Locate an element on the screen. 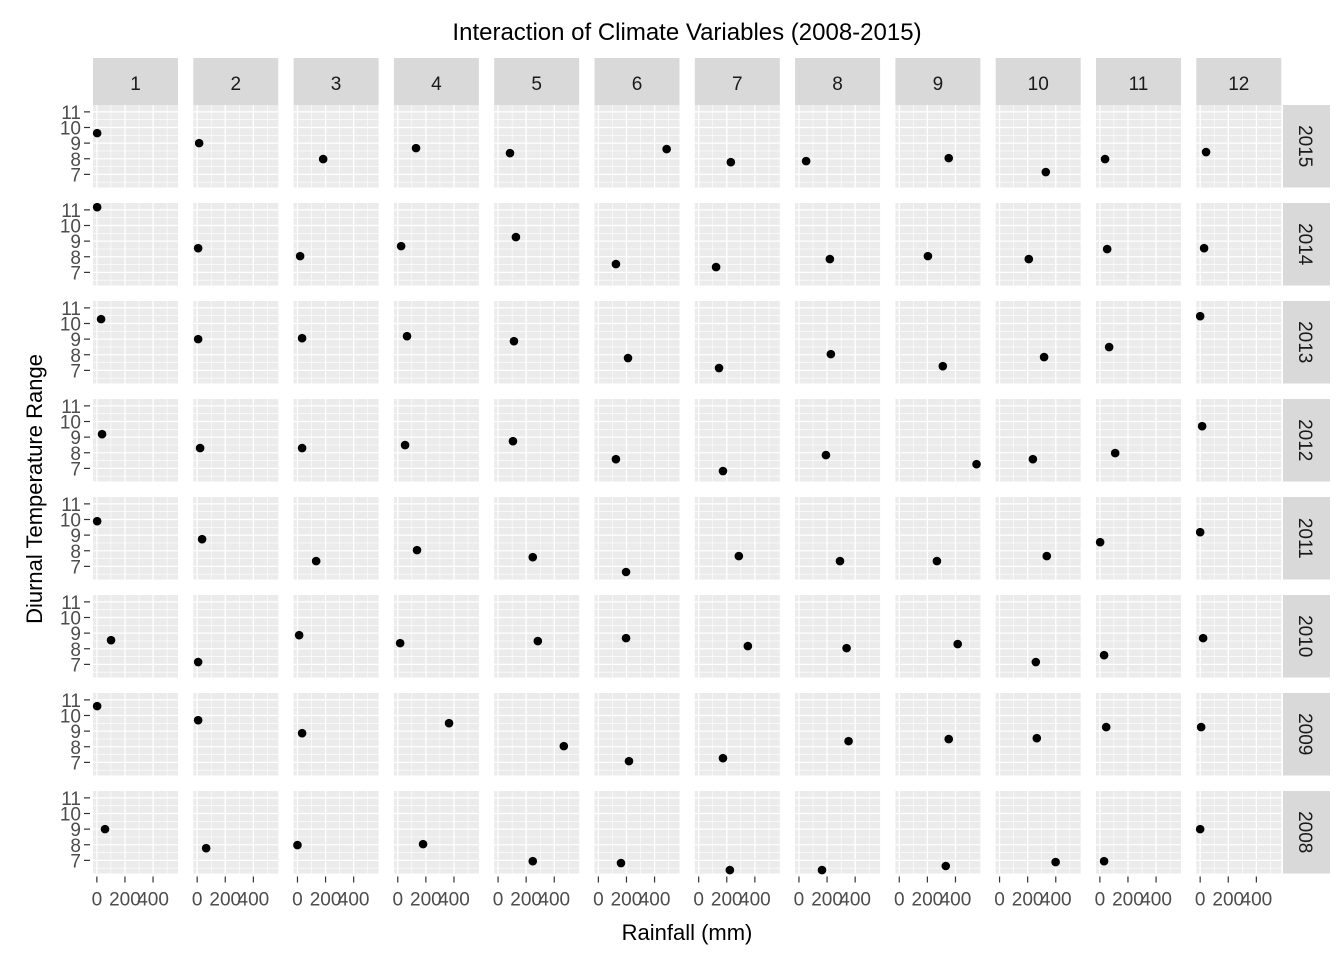 Image resolution: width=1344 pixels, height=965 pixels. row-strip-label: 2009 is located at coordinates (1304, 734).